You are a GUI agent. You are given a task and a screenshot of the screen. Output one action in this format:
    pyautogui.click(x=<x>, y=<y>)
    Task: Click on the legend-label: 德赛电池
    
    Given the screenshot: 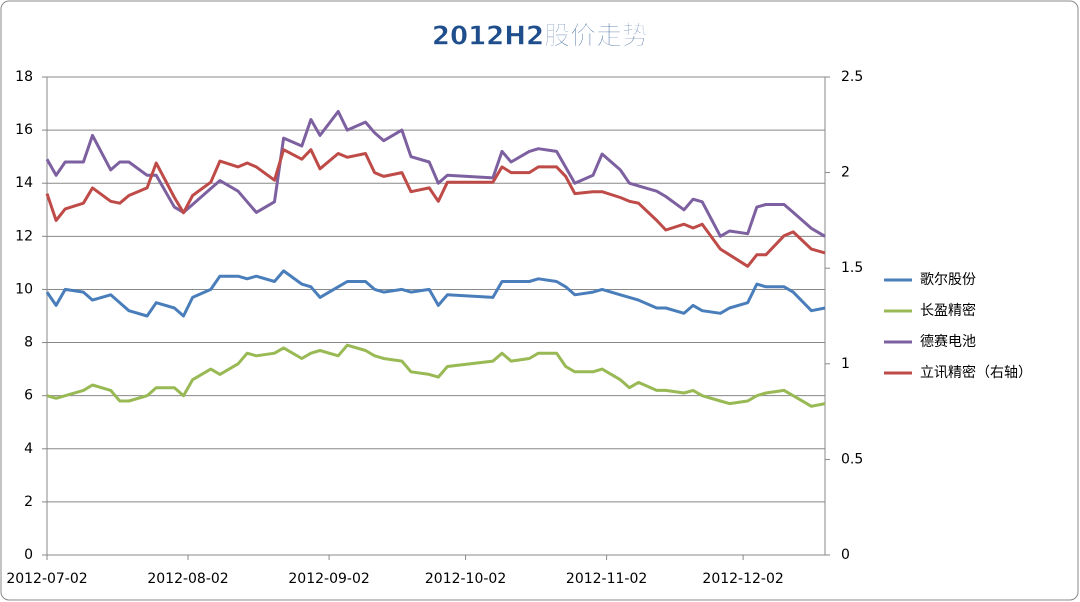 What is the action you would take?
    pyautogui.click(x=948, y=342)
    